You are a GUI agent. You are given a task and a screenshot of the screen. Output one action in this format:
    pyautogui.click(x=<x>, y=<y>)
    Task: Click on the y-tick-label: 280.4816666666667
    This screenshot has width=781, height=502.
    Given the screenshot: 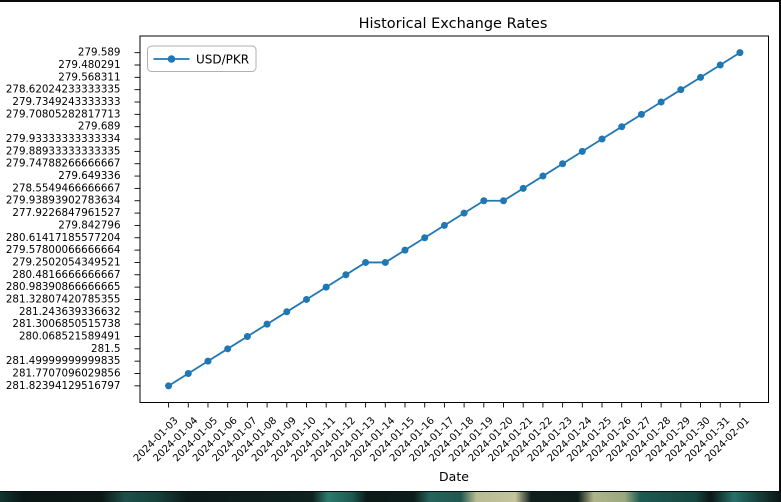 What is the action you would take?
    pyautogui.click(x=66, y=275)
    